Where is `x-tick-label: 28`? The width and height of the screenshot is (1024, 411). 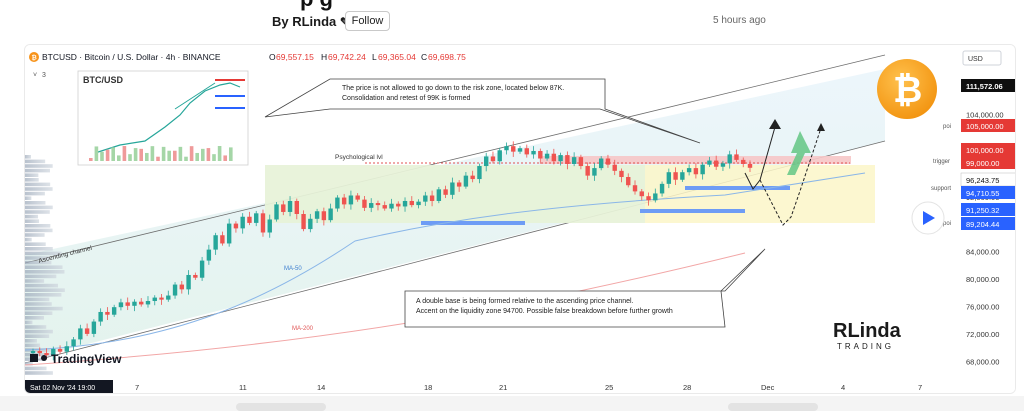 x-tick-label: 28 is located at coordinates (687, 387).